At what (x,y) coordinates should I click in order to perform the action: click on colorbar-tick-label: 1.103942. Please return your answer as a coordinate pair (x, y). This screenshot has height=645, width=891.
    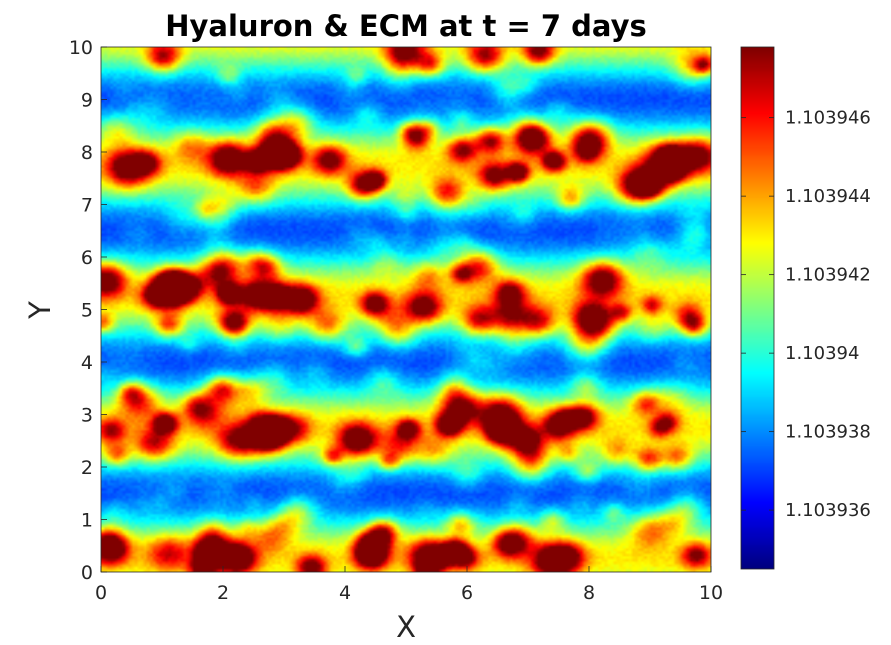
    Looking at the image, I should click on (828, 275).